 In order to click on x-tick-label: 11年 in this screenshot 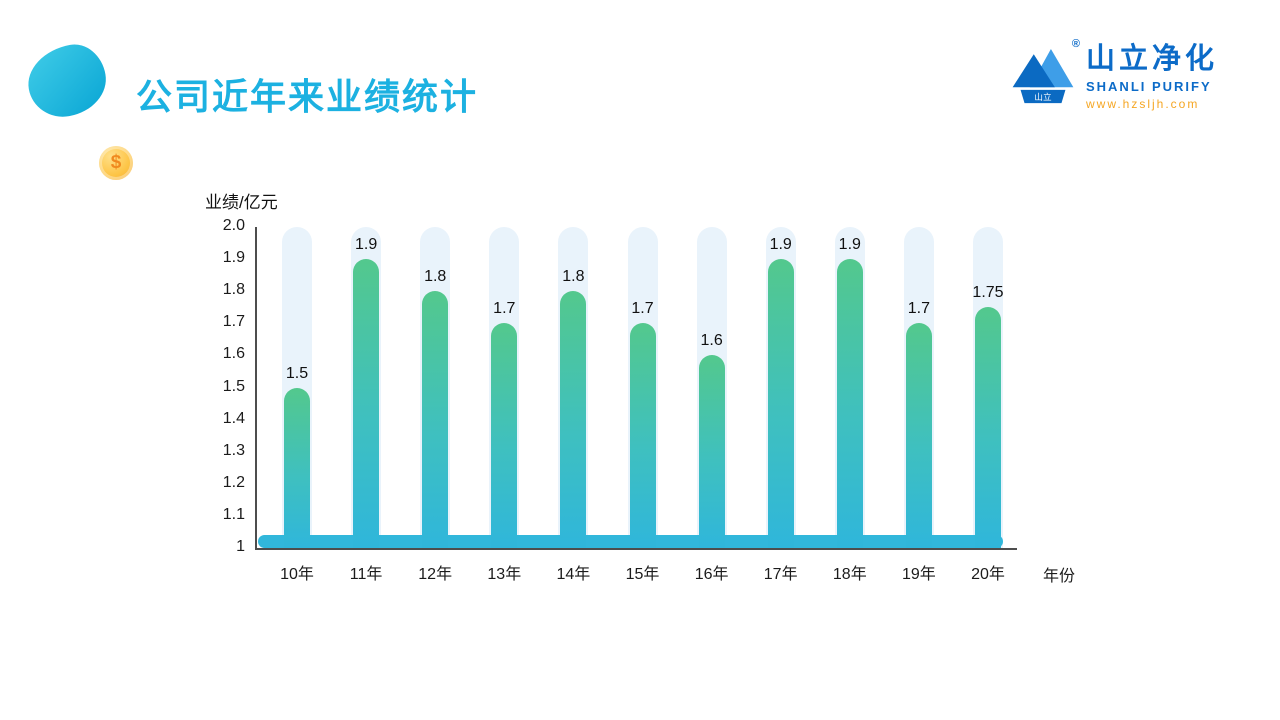, I will do `click(366, 574)`.